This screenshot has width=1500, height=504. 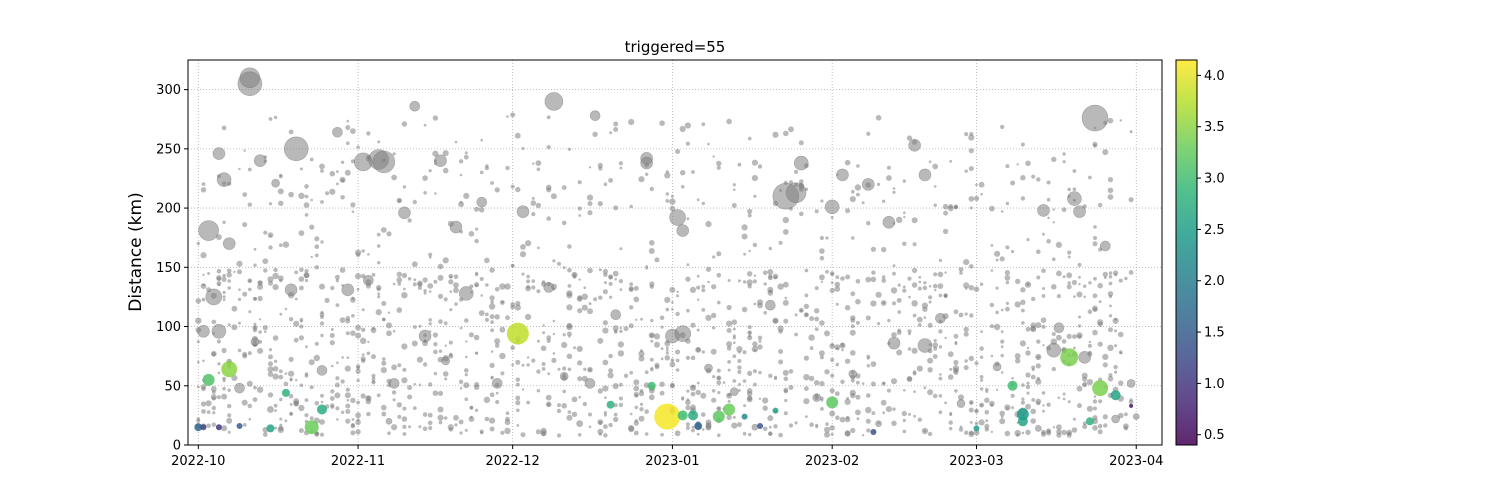 What do you see at coordinates (1214, 127) in the screenshot?
I see `colorbar-tick-label: 3.5` at bounding box center [1214, 127].